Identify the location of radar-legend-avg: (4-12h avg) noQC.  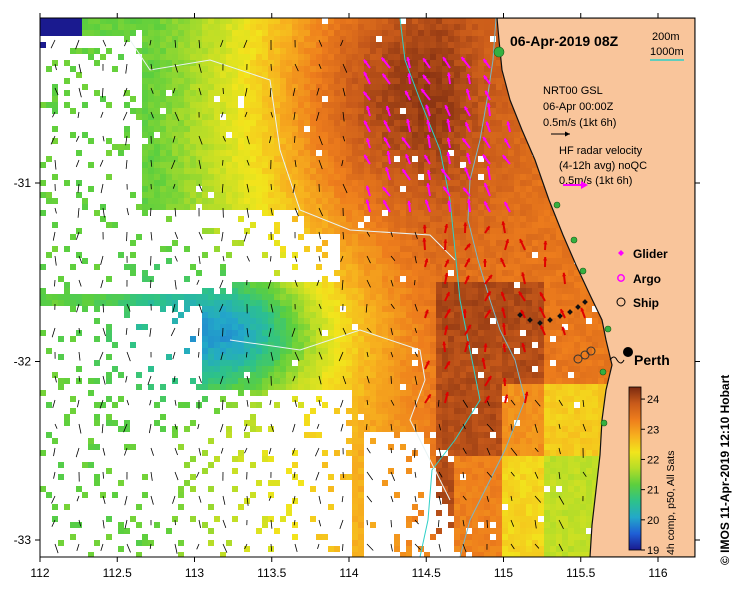
(603, 166).